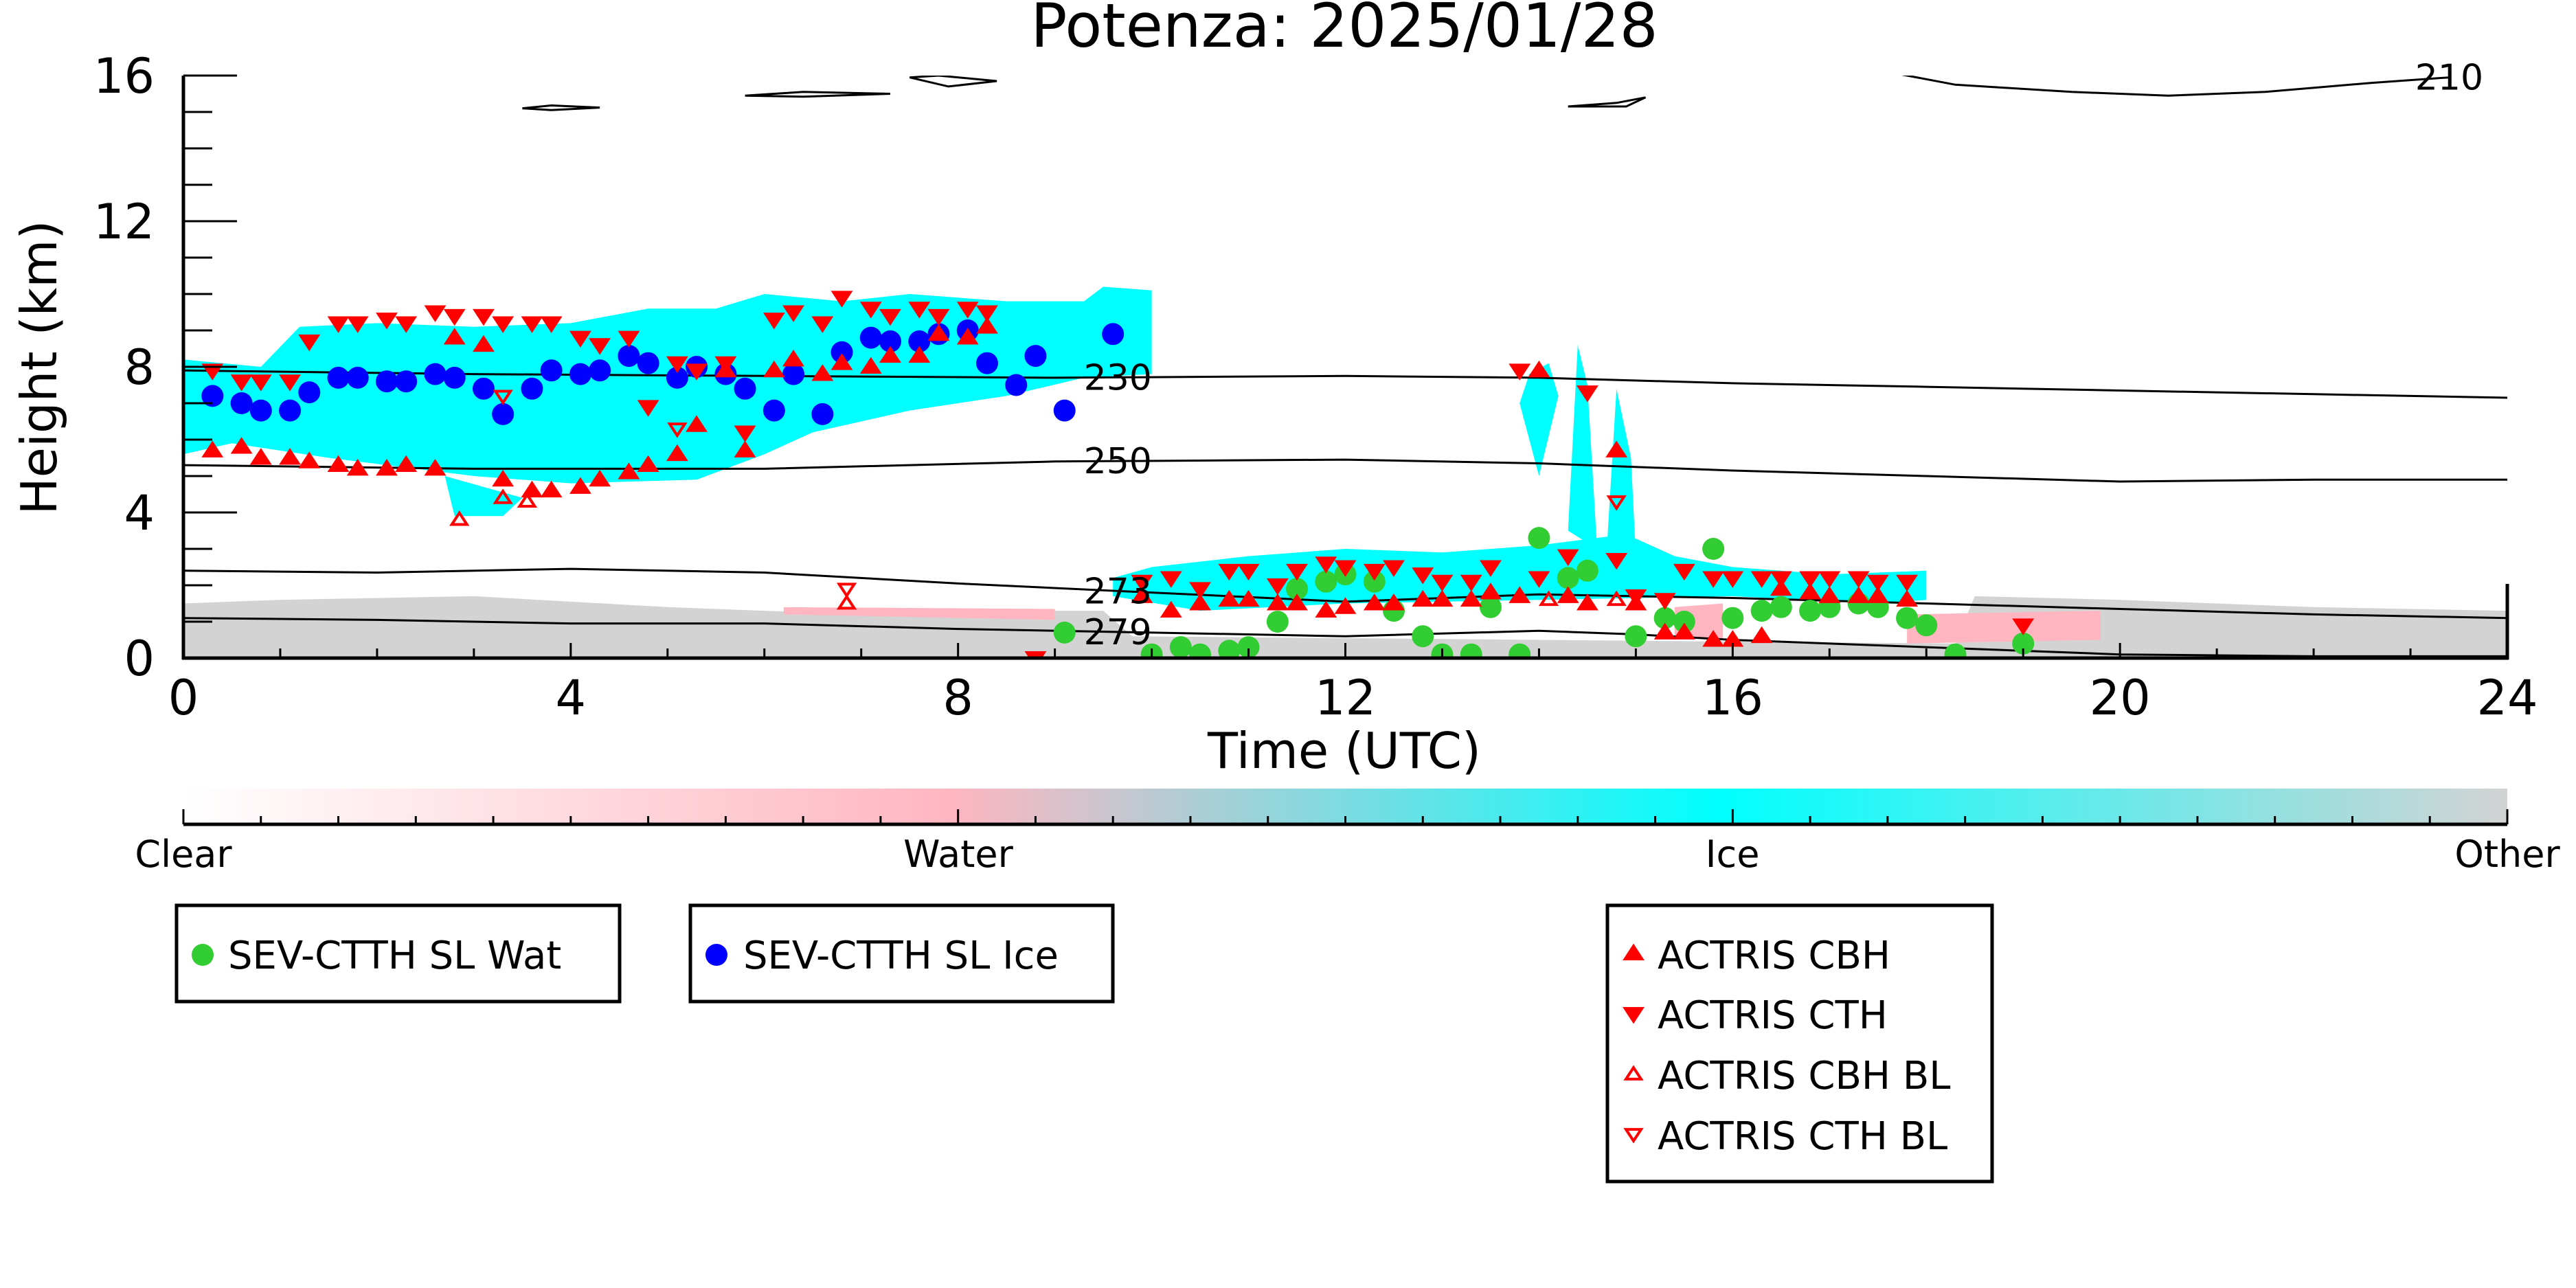 The image size is (2576, 1288). What do you see at coordinates (183, 698) in the screenshot?
I see `x-tick-label: 0` at bounding box center [183, 698].